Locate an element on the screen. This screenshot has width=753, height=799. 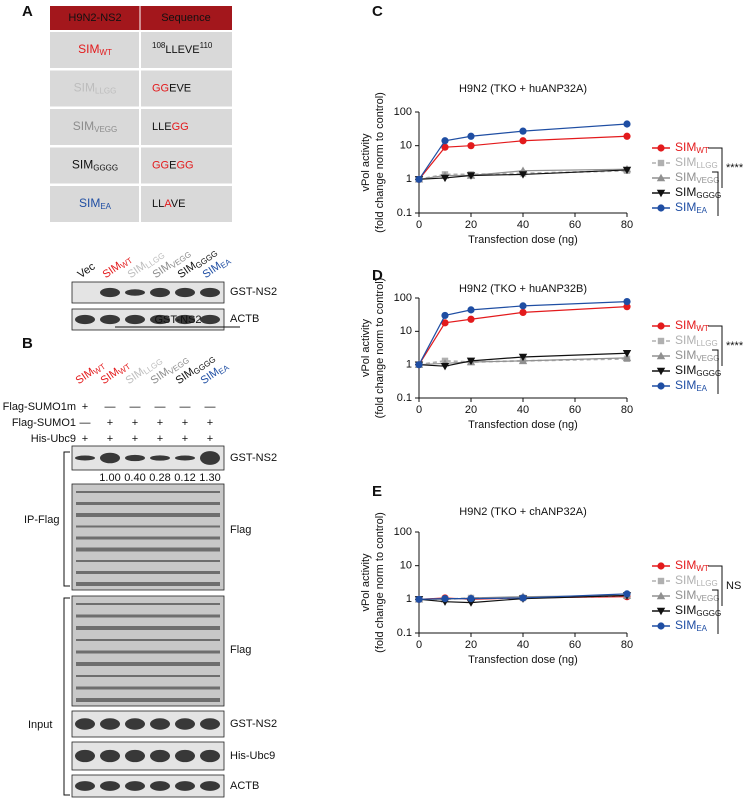
sim-name-part: GGGG is located at coordinates (105, 168).